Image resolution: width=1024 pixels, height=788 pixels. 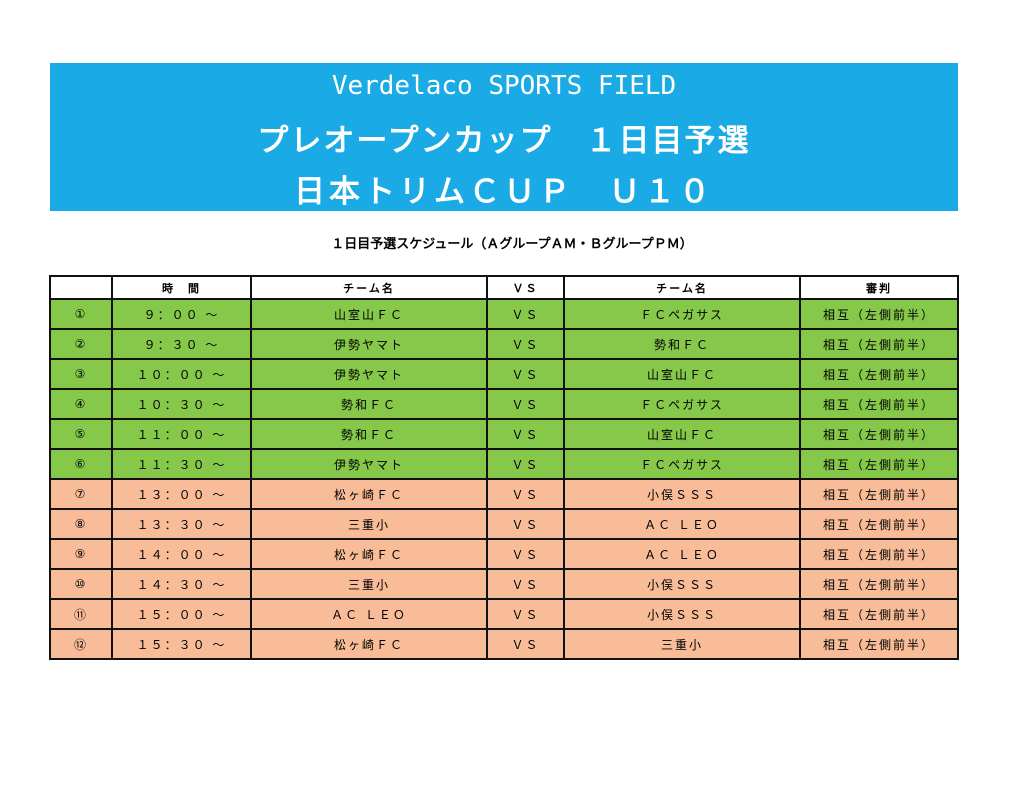 I want to click on table-row: ③ １０：００ ～伊勢ヤマト ＶＳ 山室山ＦＣ 相互（左側前半）, so click(x=504, y=374).